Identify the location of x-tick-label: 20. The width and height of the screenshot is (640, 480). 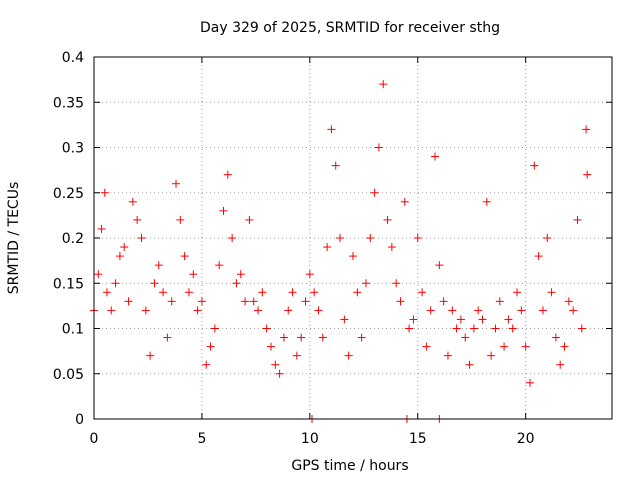
(526, 439).